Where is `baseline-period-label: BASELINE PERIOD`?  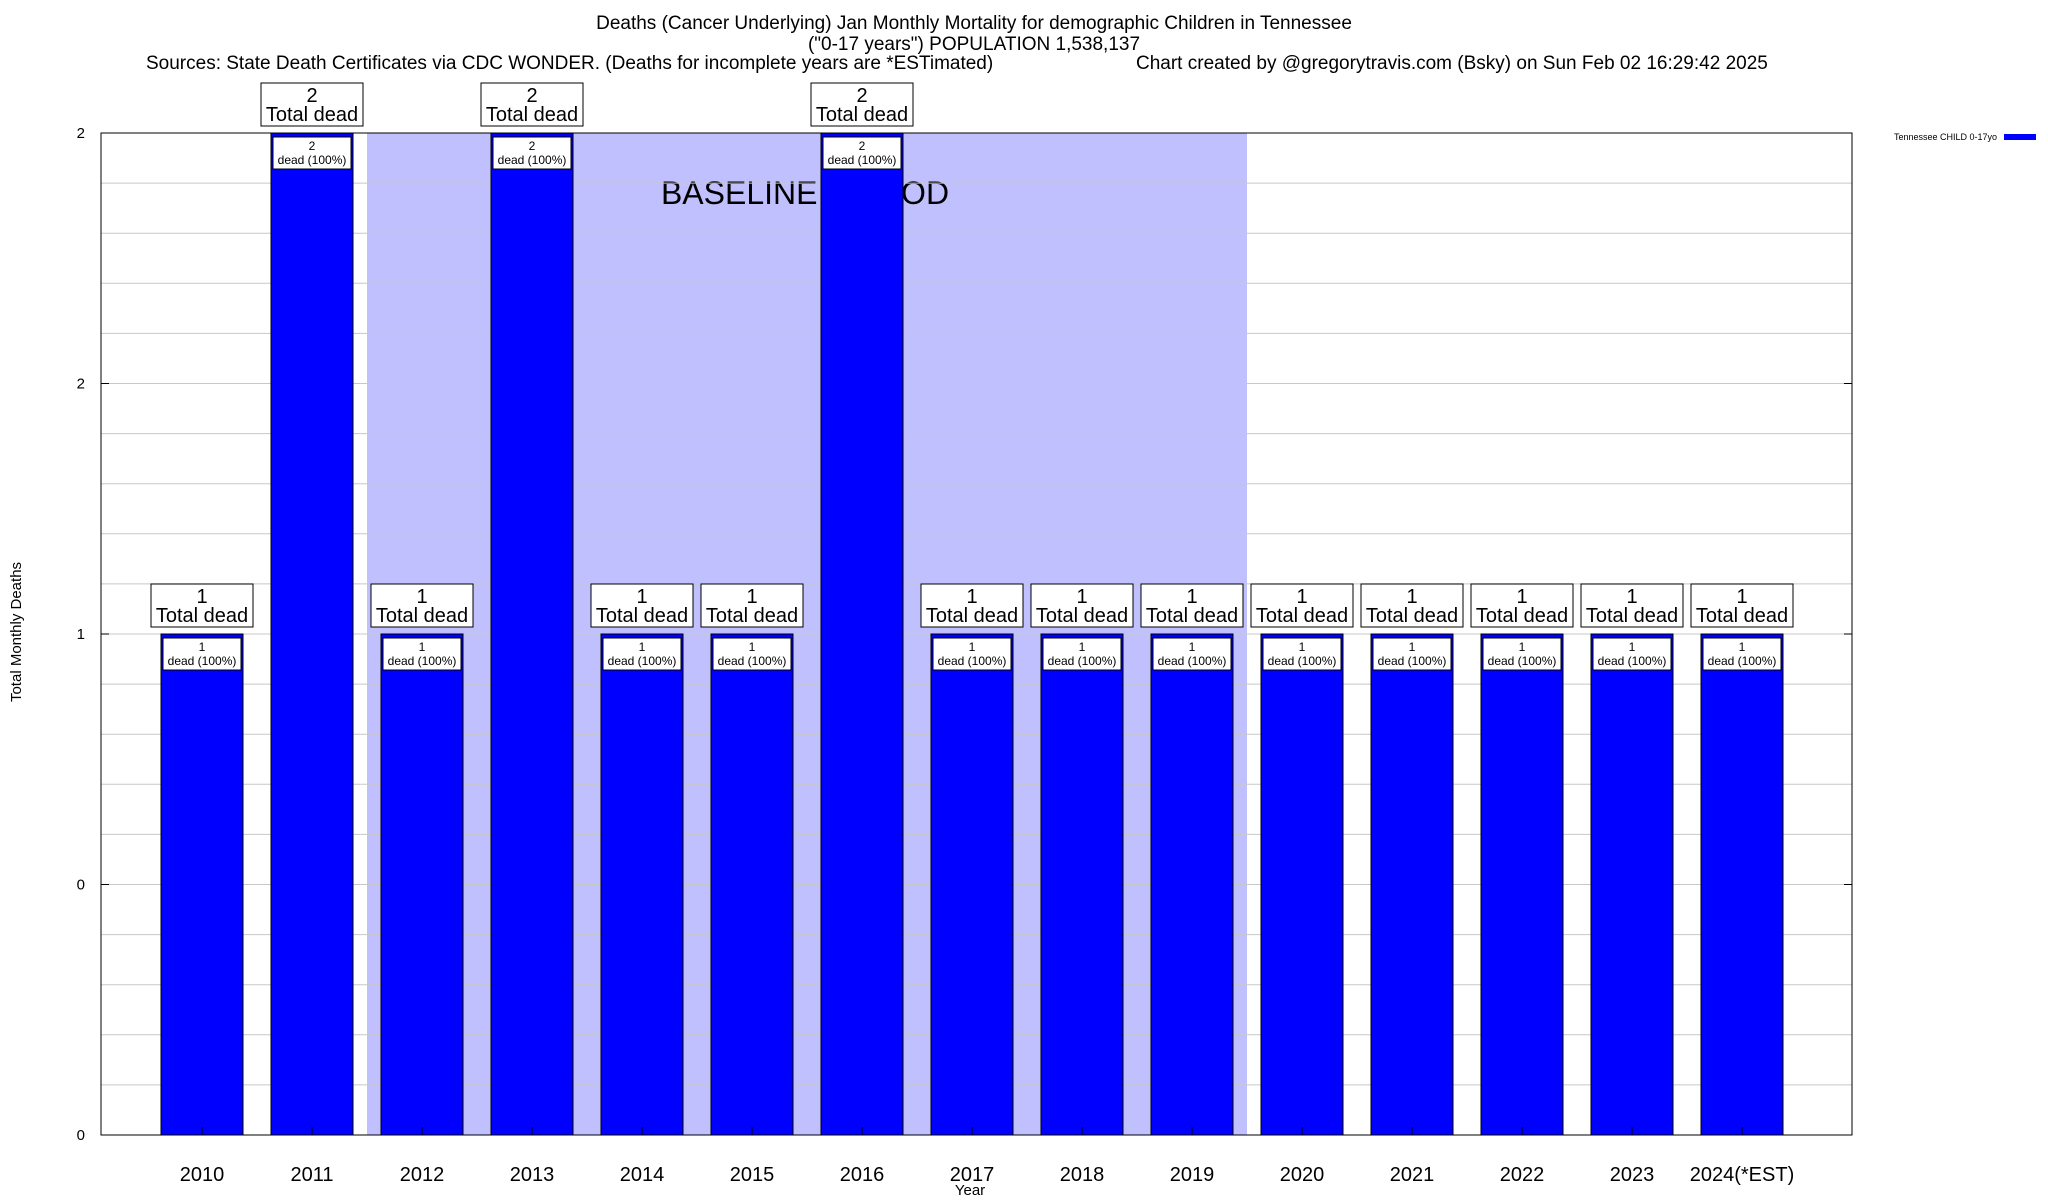
baseline-period-label: BASELINE PERIOD is located at coordinates (805, 193).